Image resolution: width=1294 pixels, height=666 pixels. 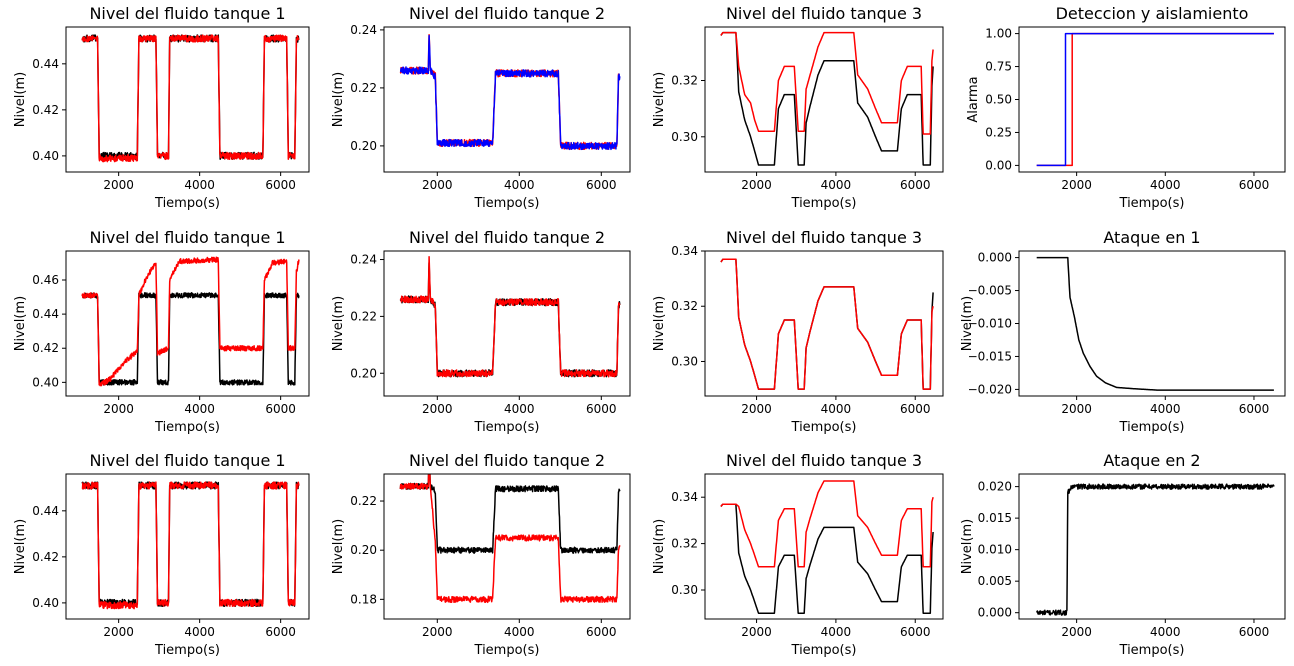 What do you see at coordinates (684, 137) in the screenshot?
I see `y-tick-label: 0.30` at bounding box center [684, 137].